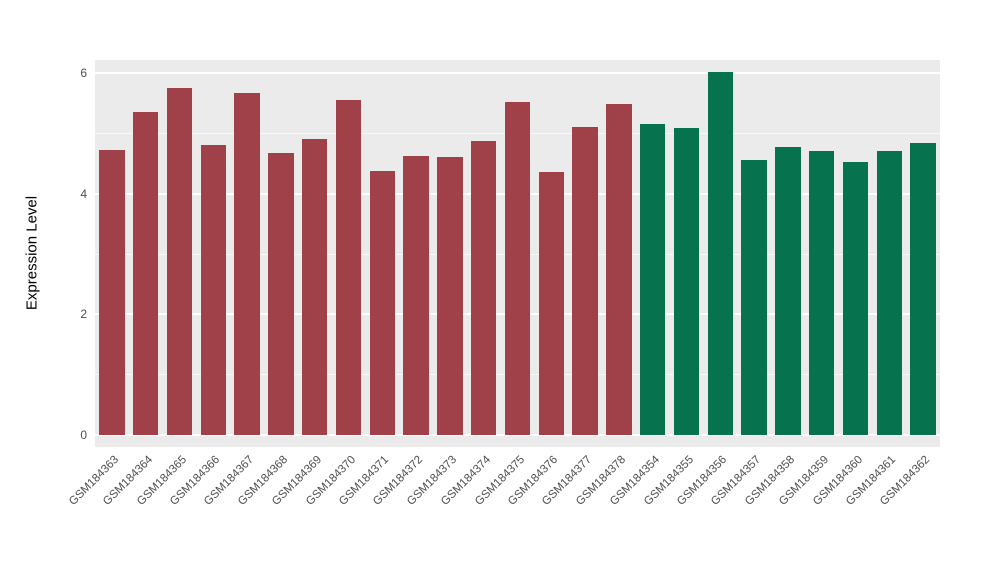 The image size is (1000, 580). Describe the element at coordinates (551, 303) in the screenshot. I see `bar-GSM184376` at that location.